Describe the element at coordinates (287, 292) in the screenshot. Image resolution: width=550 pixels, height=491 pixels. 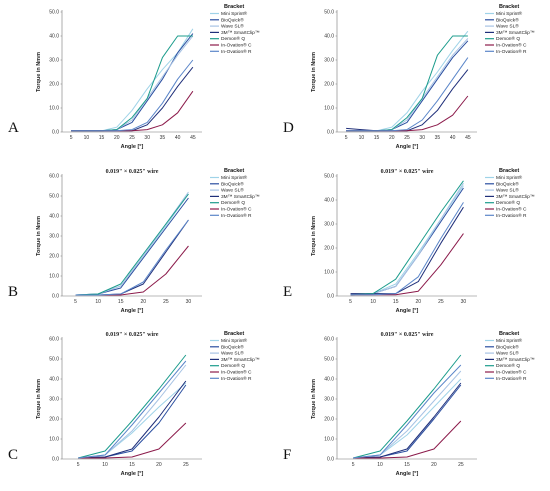
I see `panel-letter: E` at that location.